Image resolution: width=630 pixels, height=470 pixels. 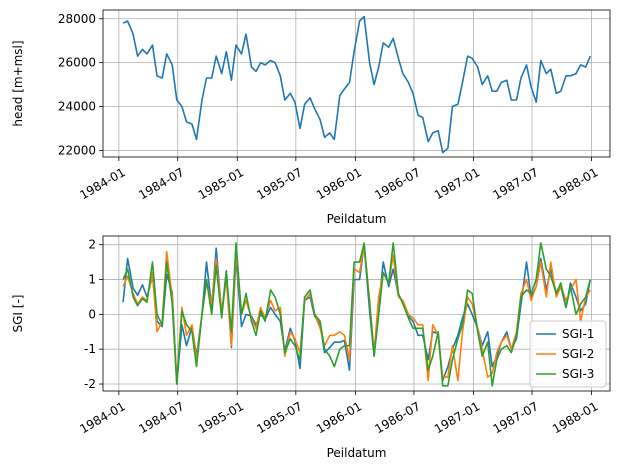 I want to click on legend: SGI-1 SGI-2 SGI-3, so click(x=568, y=354).